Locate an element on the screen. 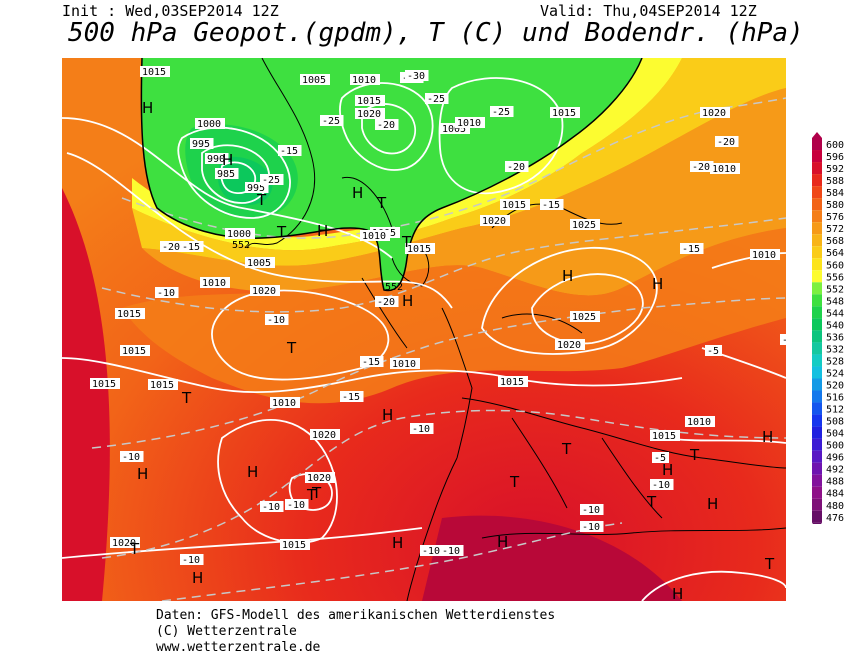 This screenshot has width=850, height=657. footer-copyright: (C) Wetterzentrale is located at coordinates (226, 631).